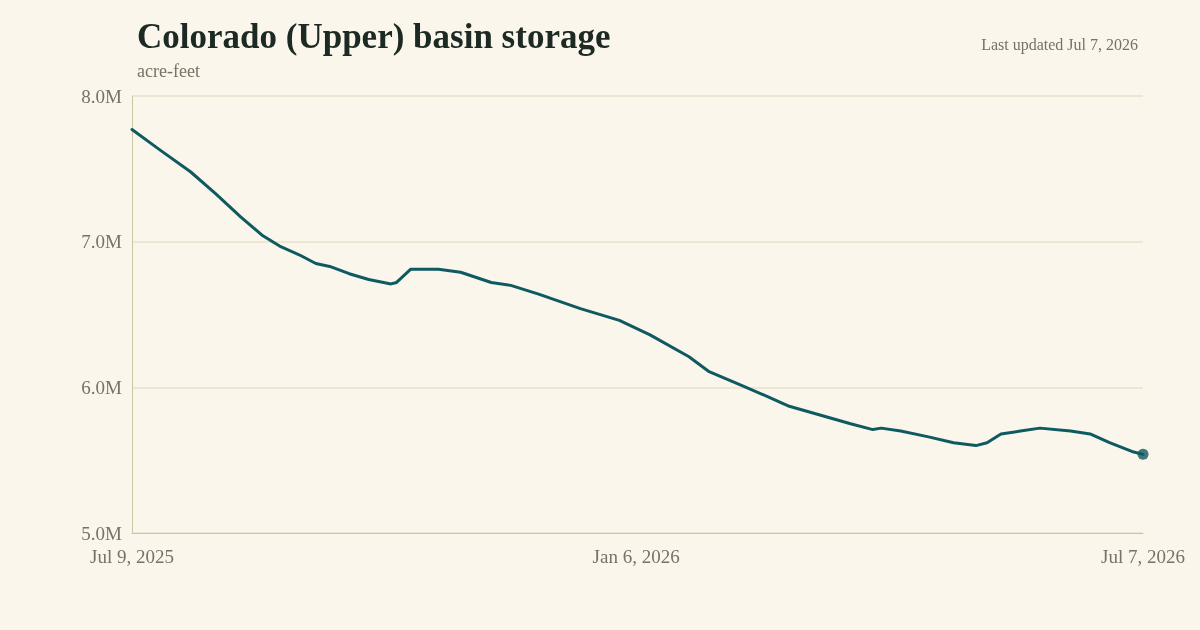 The height and width of the screenshot is (630, 1200). I want to click on x-tick-label: Jul 7, 2026, so click(1143, 556).